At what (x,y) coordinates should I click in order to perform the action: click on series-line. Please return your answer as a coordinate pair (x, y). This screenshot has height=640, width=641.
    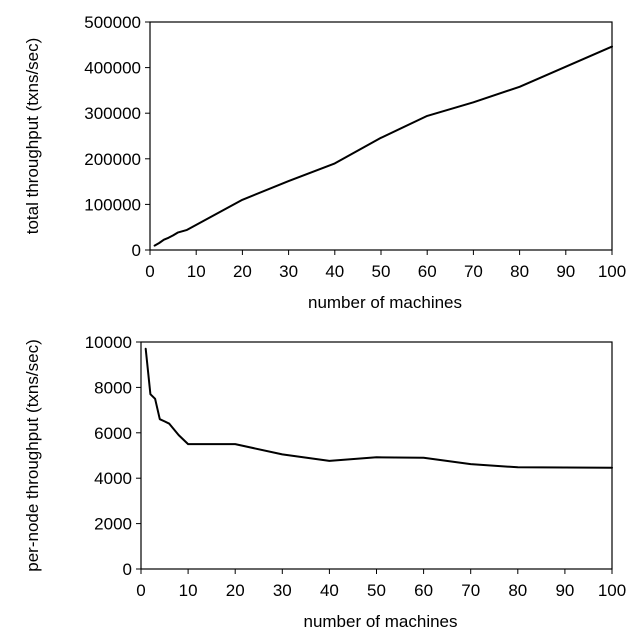
    Looking at the image, I should click on (378, 408).